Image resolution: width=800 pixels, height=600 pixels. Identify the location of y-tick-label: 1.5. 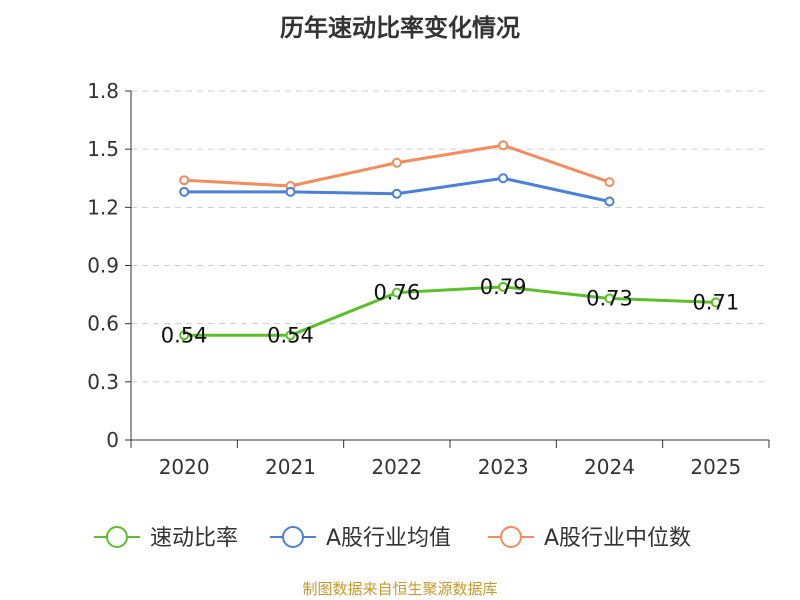
(103, 149).